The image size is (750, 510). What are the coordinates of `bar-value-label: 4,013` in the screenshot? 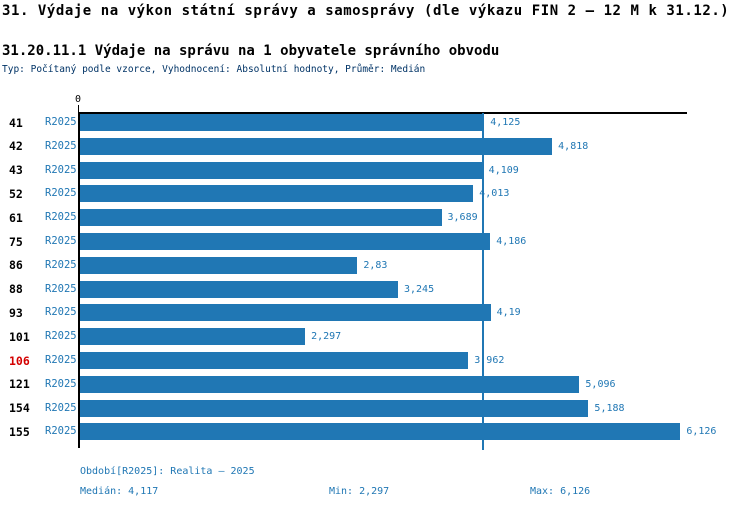 It's located at (494, 194).